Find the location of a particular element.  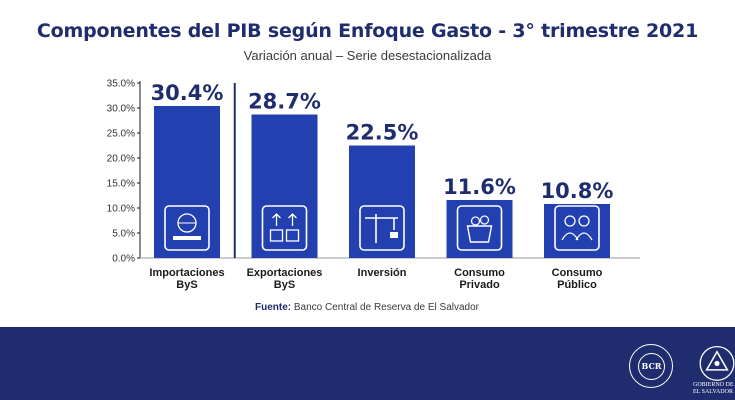

people-icon is located at coordinates (577, 228).